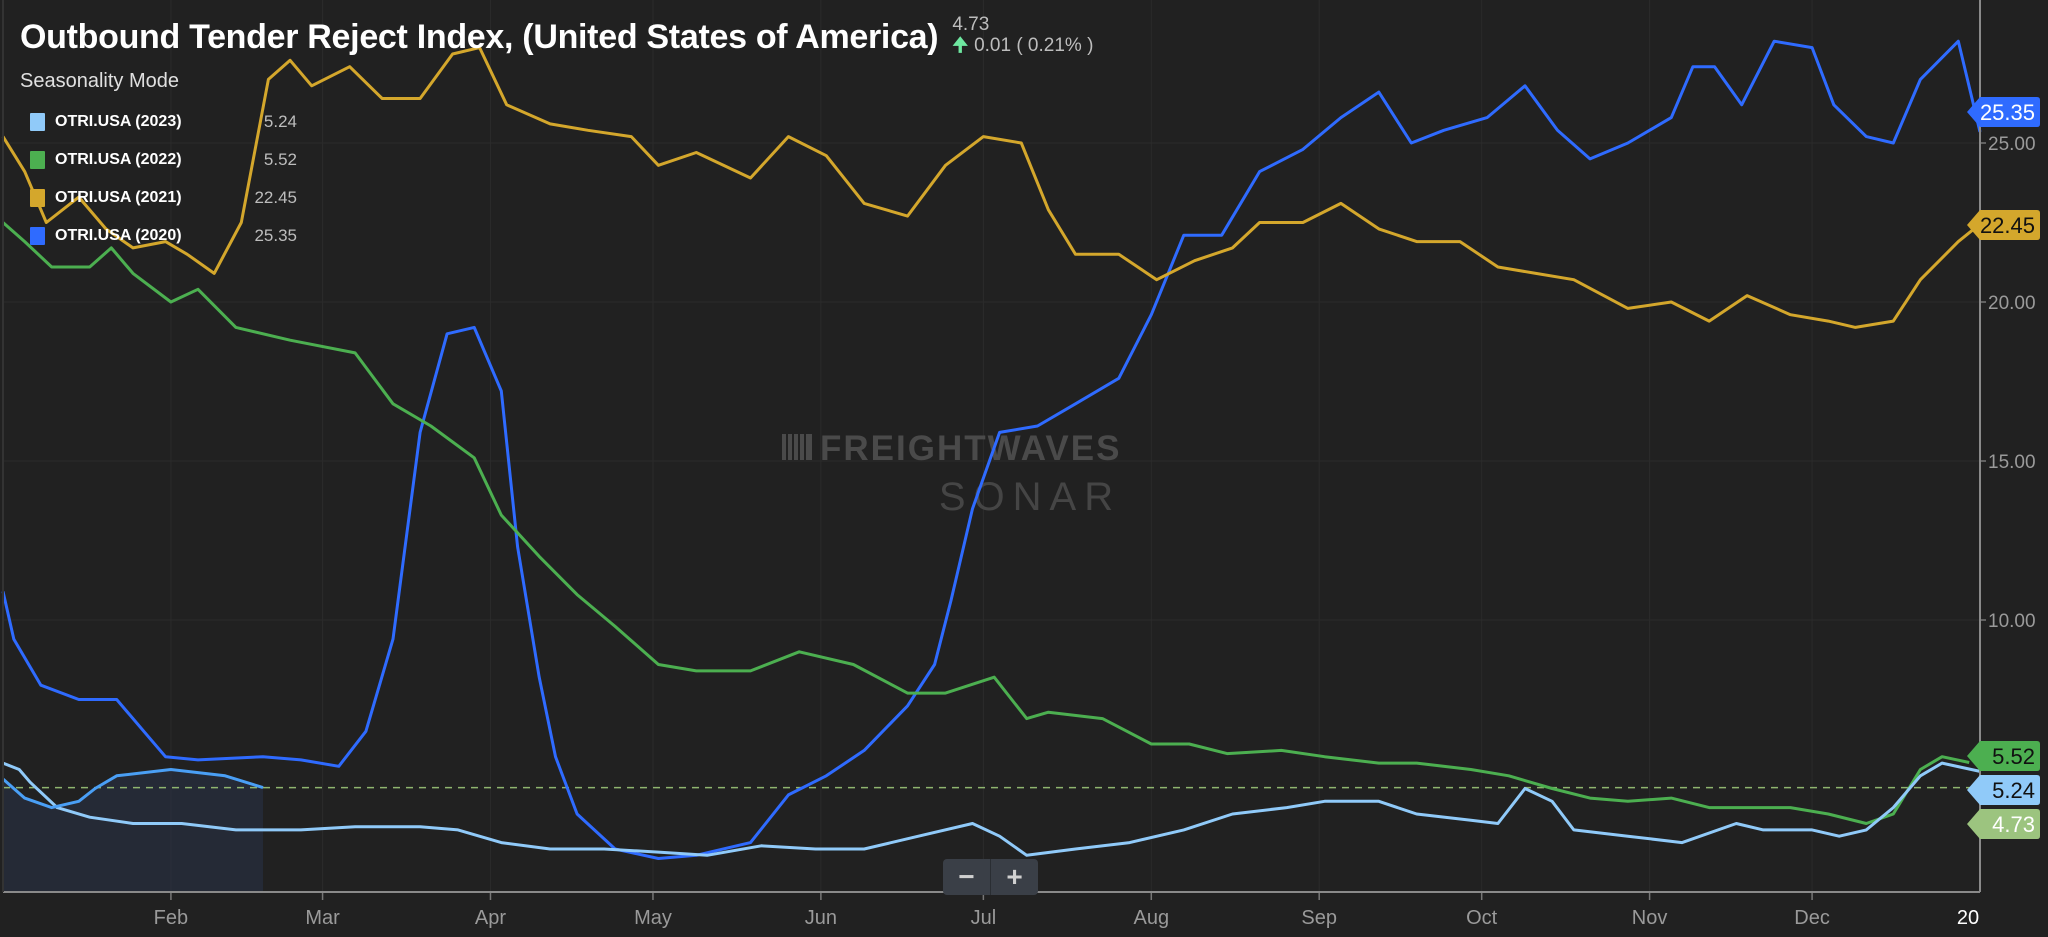 The width and height of the screenshot is (2048, 937). I want to click on legend-item-2023: OTRI.USA (2023) 5.24, so click(163, 122).